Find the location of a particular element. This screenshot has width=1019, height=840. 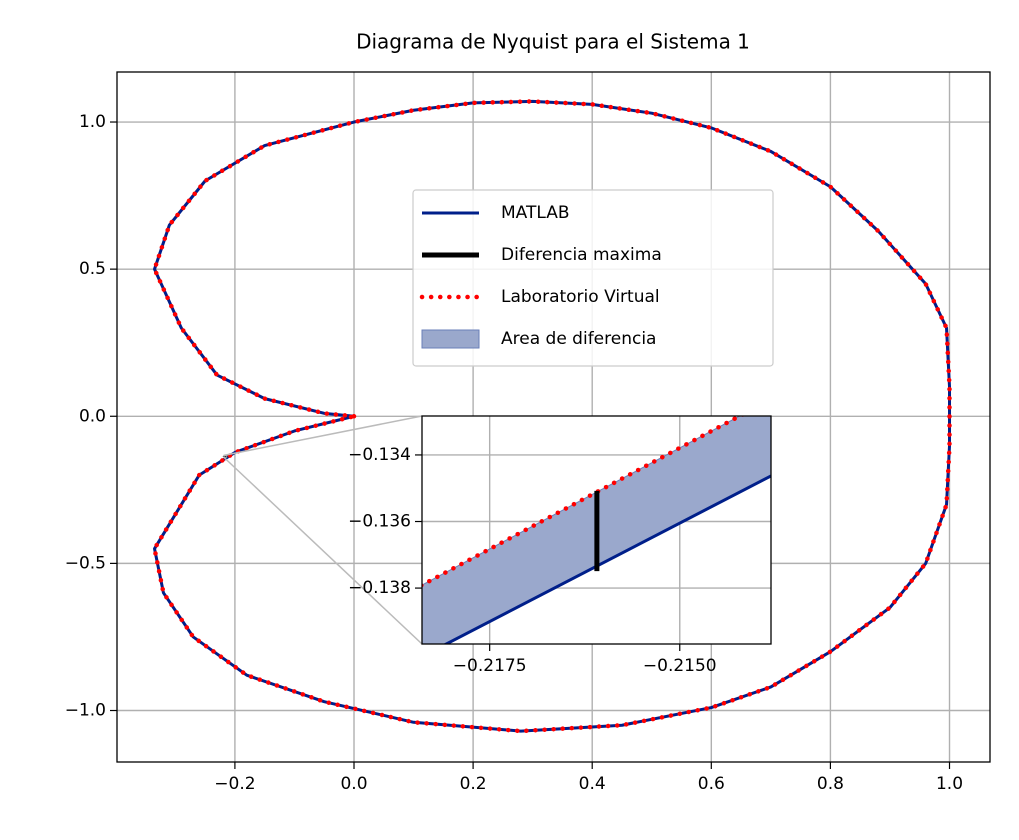

axes-frame is located at coordinates (596, 530).